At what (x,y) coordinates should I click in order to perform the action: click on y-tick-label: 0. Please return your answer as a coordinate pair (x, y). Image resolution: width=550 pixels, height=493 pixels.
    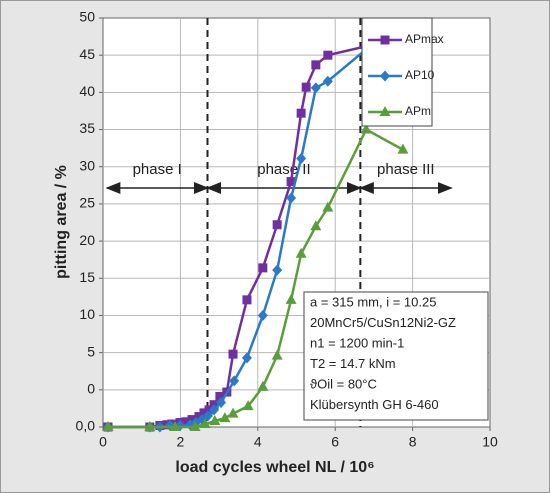
    Looking at the image, I should click on (91, 389).